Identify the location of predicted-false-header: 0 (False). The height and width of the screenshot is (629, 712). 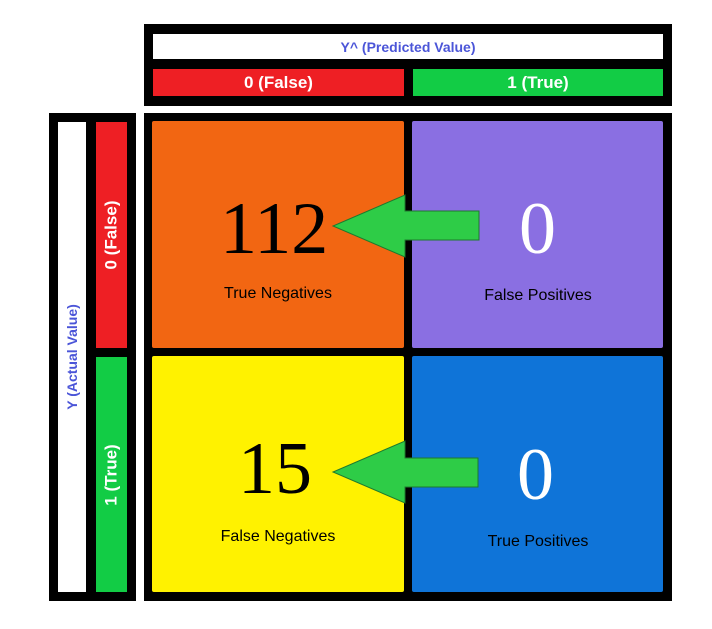
(278, 82).